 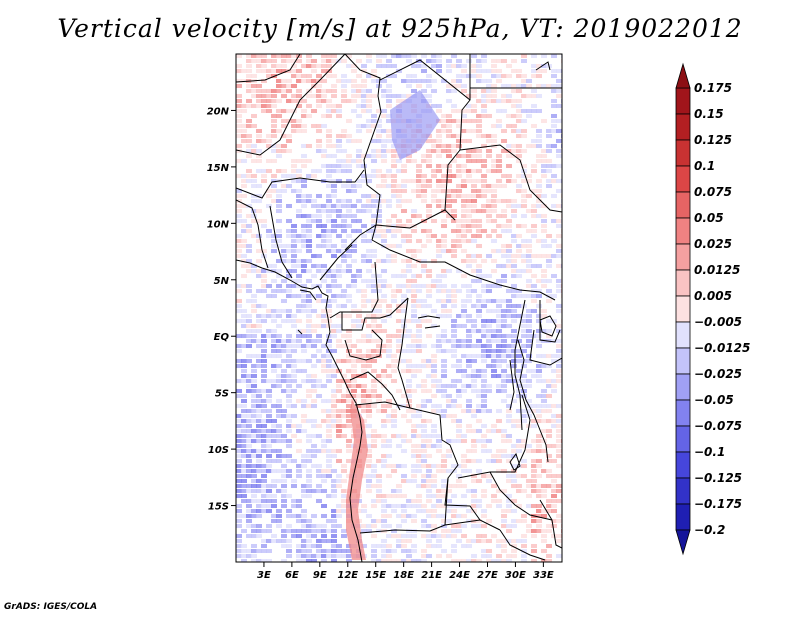 I want to click on colorbar-label: −0.005, so click(x=718, y=322).